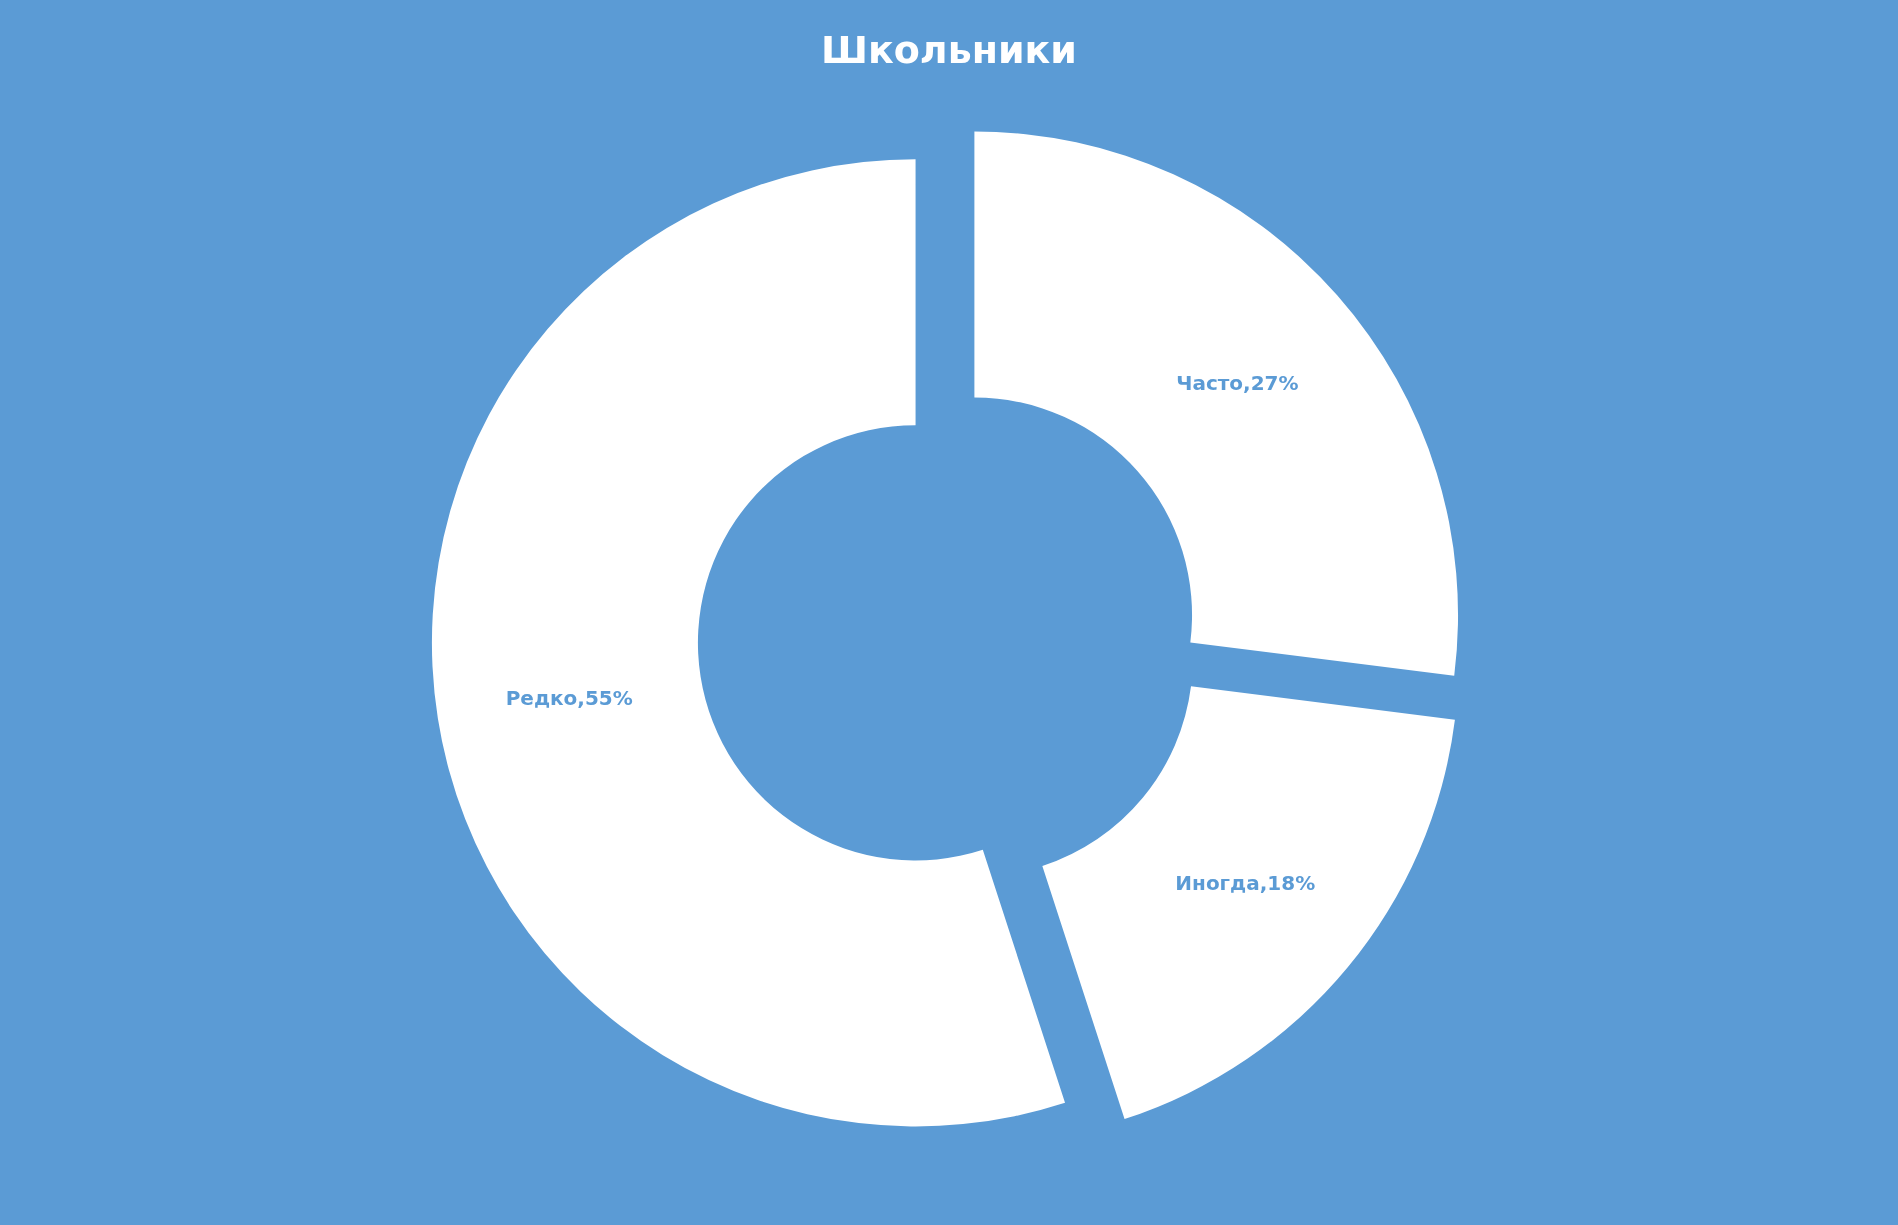 The height and width of the screenshot is (1225, 1898). What do you see at coordinates (569, 697) in the screenshot?
I see `slice-label: Редко,55%` at bounding box center [569, 697].